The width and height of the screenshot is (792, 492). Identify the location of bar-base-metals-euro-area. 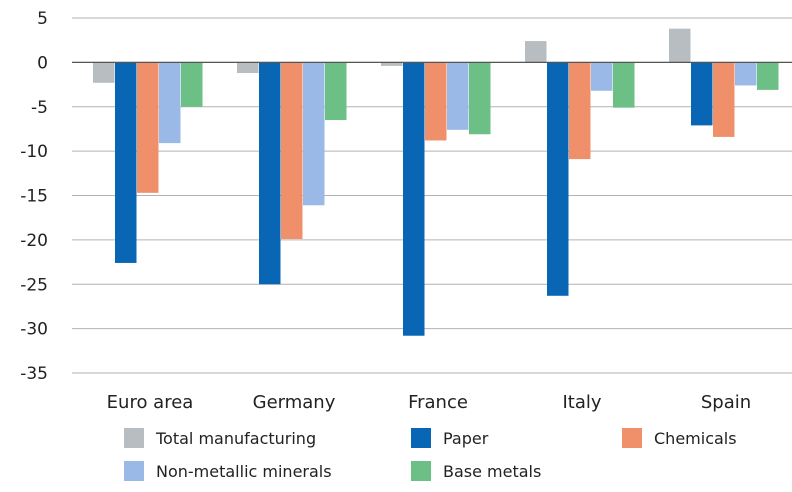
(192, 84).